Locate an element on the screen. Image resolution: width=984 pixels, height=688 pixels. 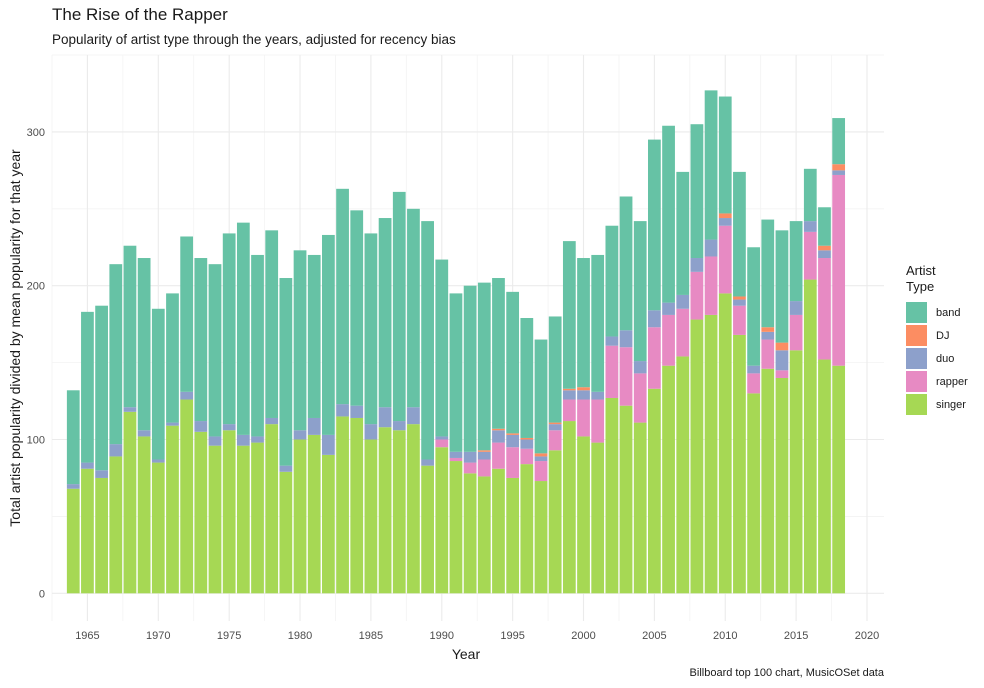
bar-duo-2002 is located at coordinates (612, 341).